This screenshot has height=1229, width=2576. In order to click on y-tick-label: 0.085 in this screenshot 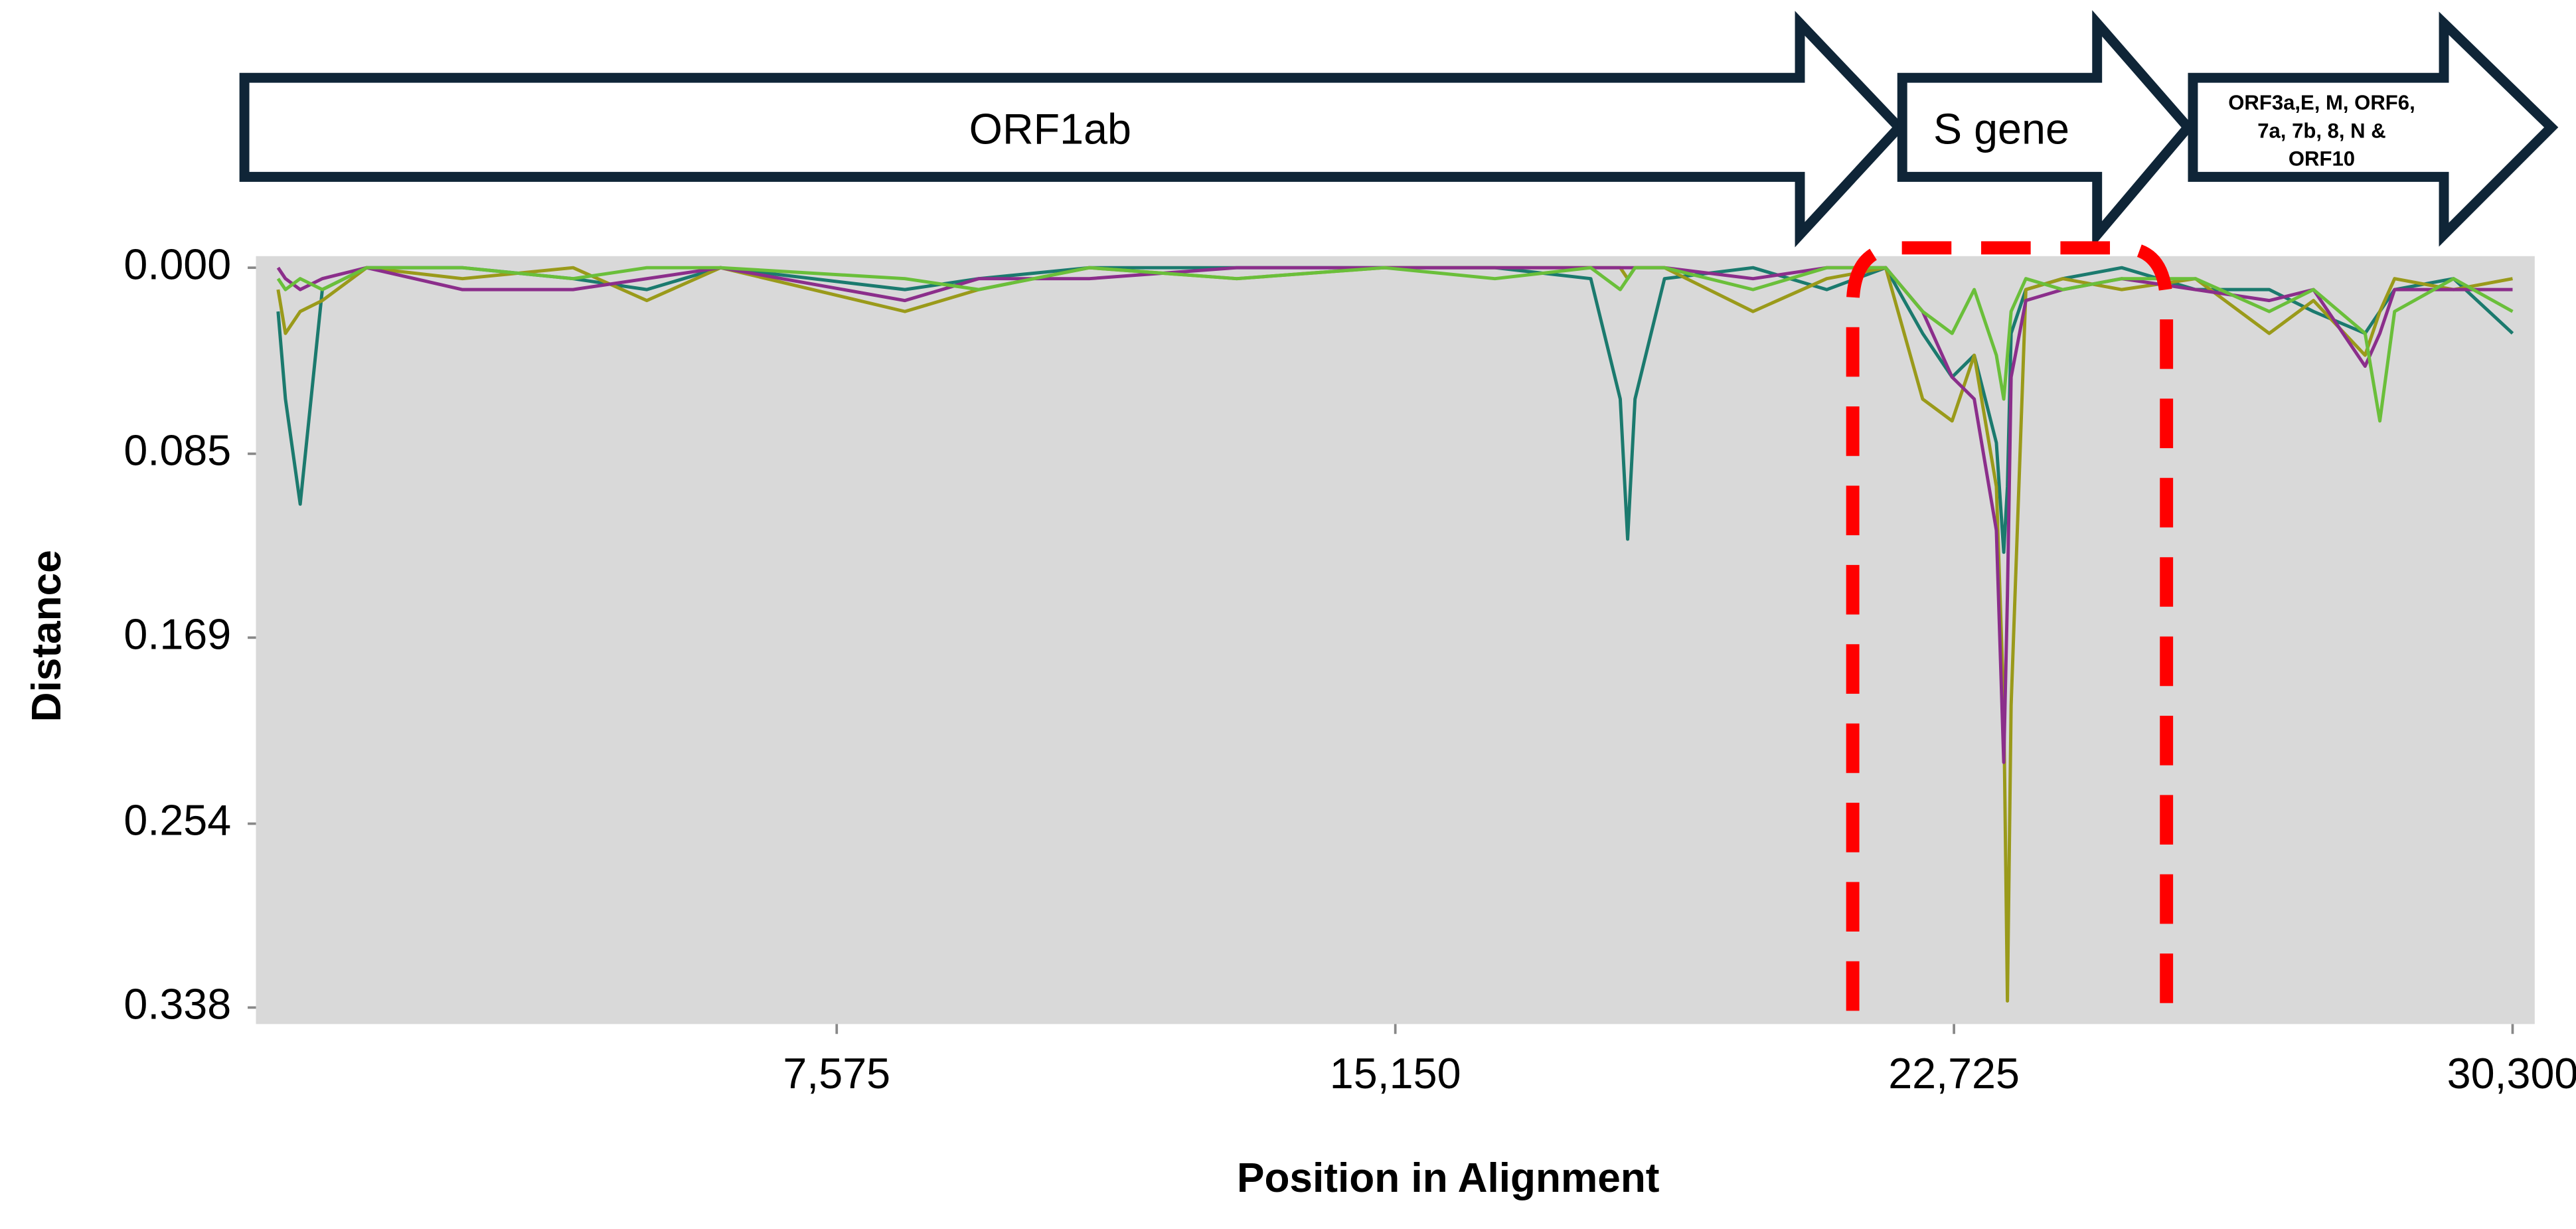, I will do `click(177, 450)`.